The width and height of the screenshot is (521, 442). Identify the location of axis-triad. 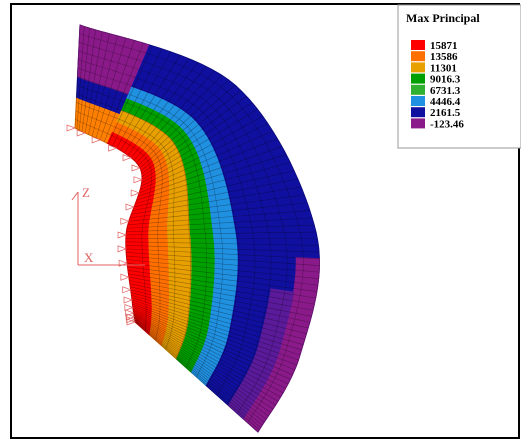
(108, 228).